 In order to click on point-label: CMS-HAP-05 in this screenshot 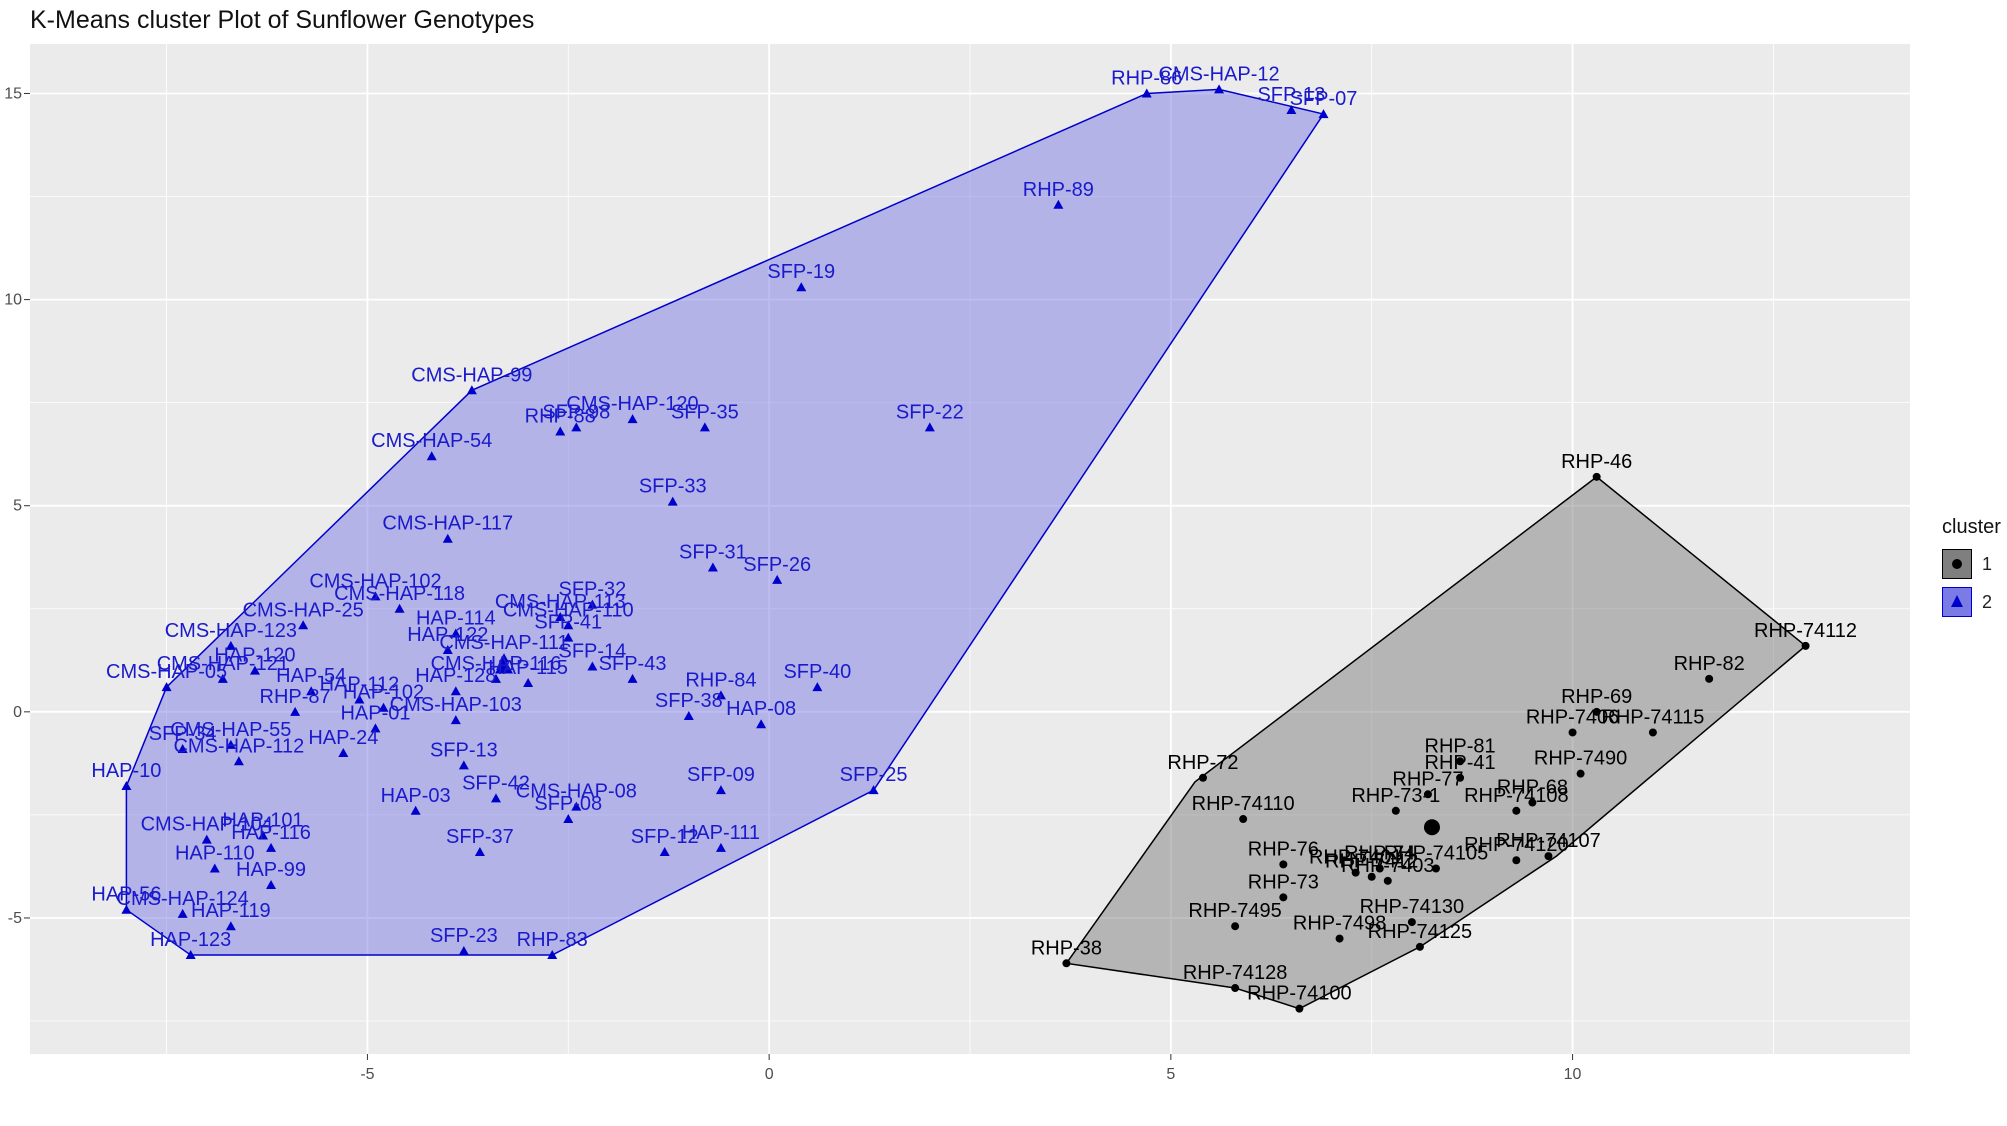, I will do `click(166, 672)`.